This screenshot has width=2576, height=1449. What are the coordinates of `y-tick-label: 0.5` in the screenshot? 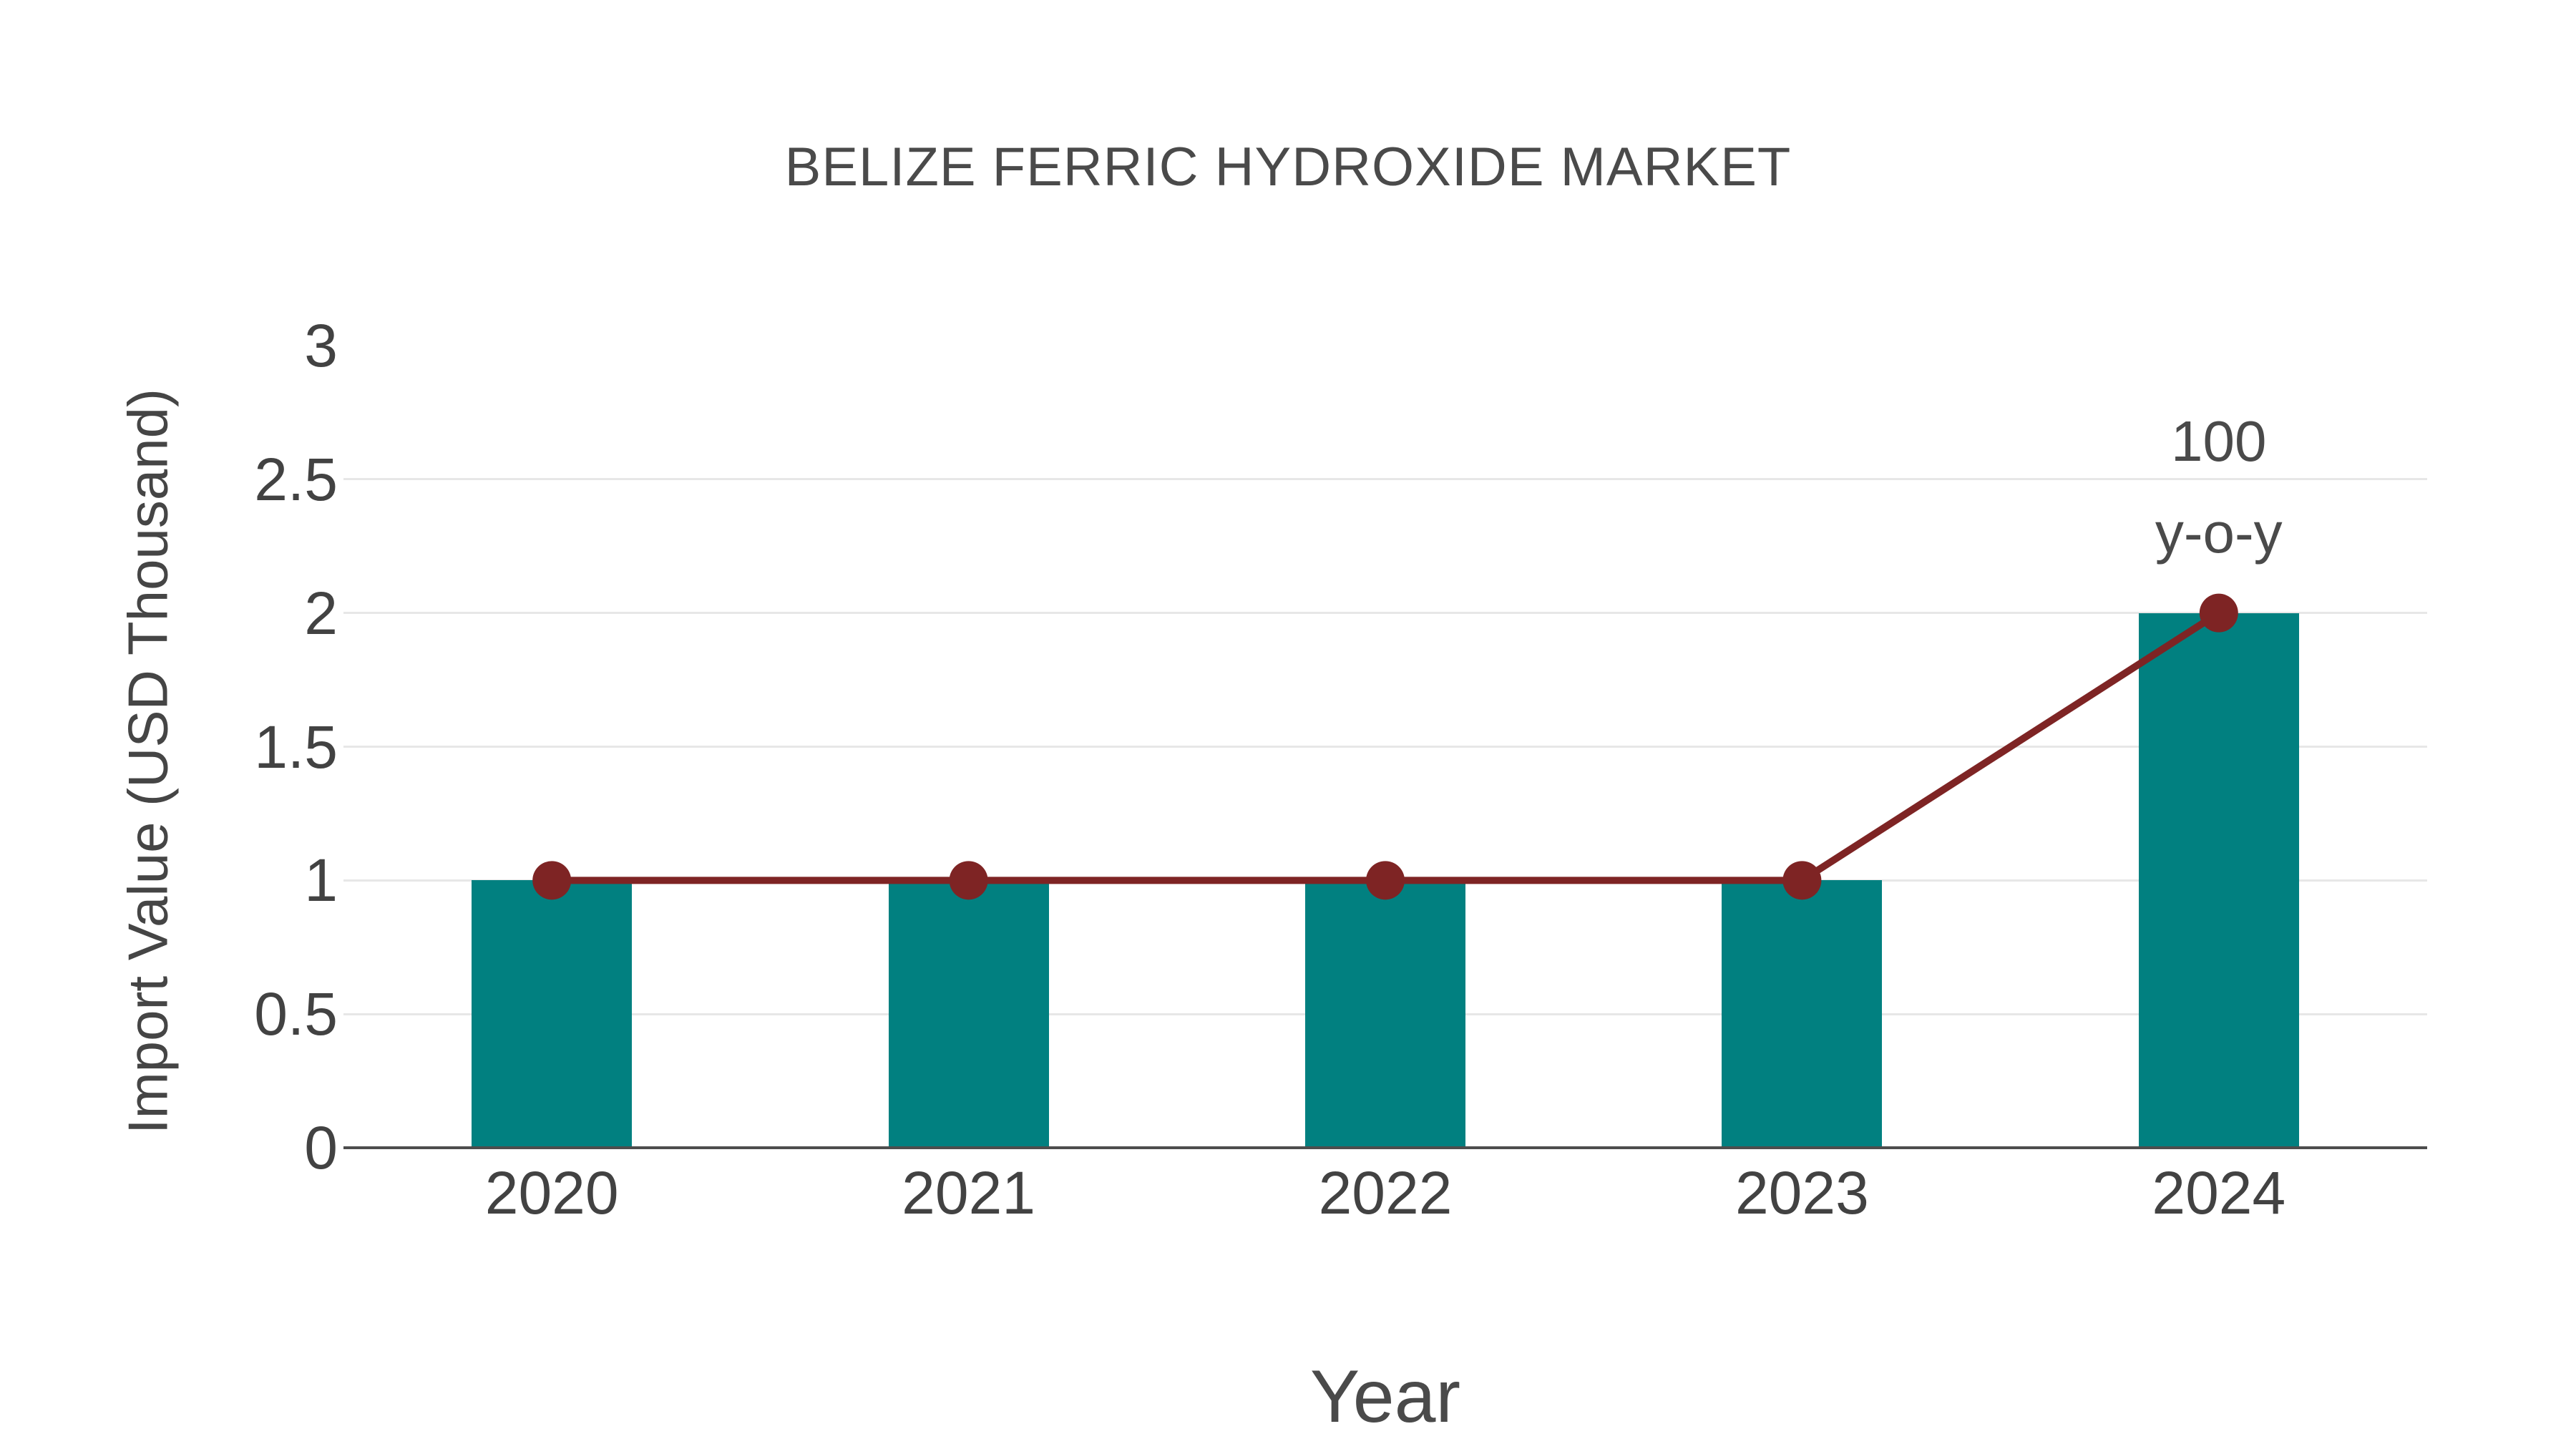 It's located at (296, 1014).